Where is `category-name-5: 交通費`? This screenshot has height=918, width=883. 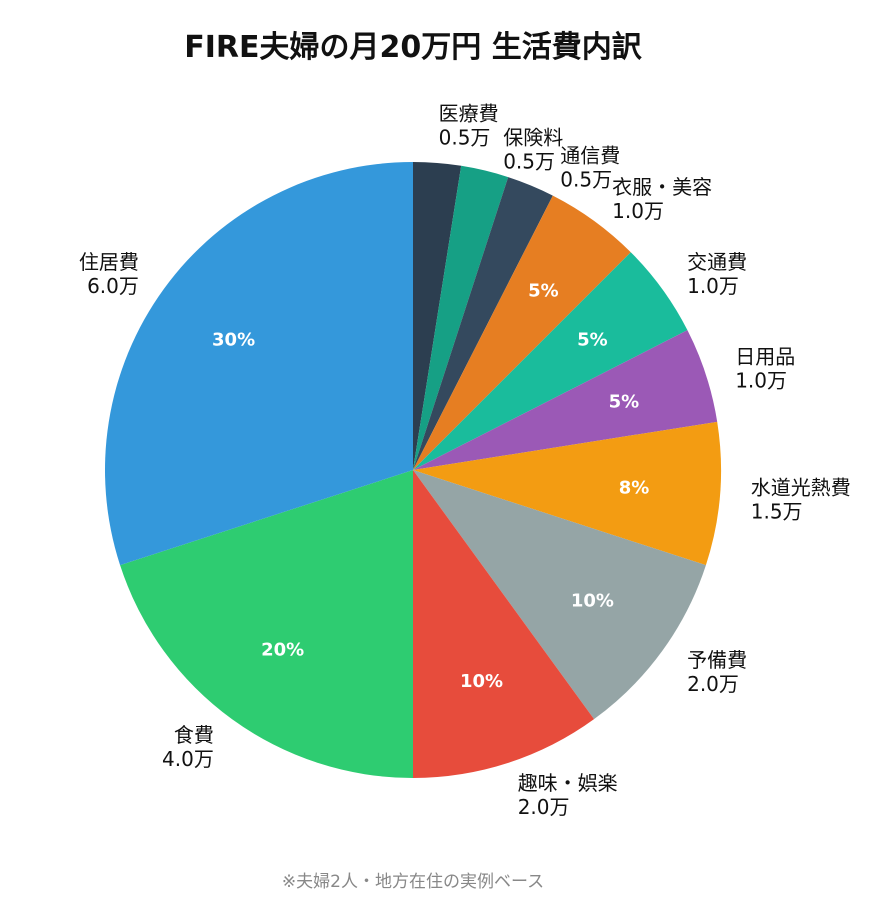 category-name-5: 交通費 is located at coordinates (717, 262).